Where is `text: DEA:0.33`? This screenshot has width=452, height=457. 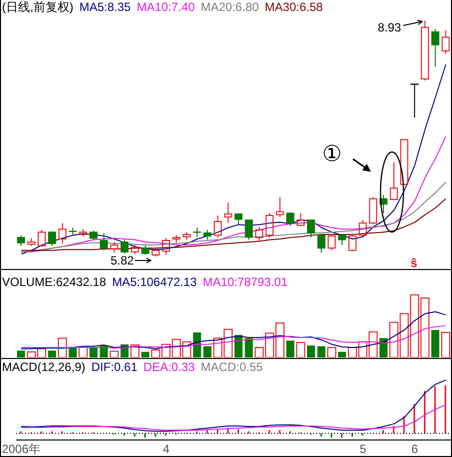
text: DEA:0.33 is located at coordinates (169, 367).